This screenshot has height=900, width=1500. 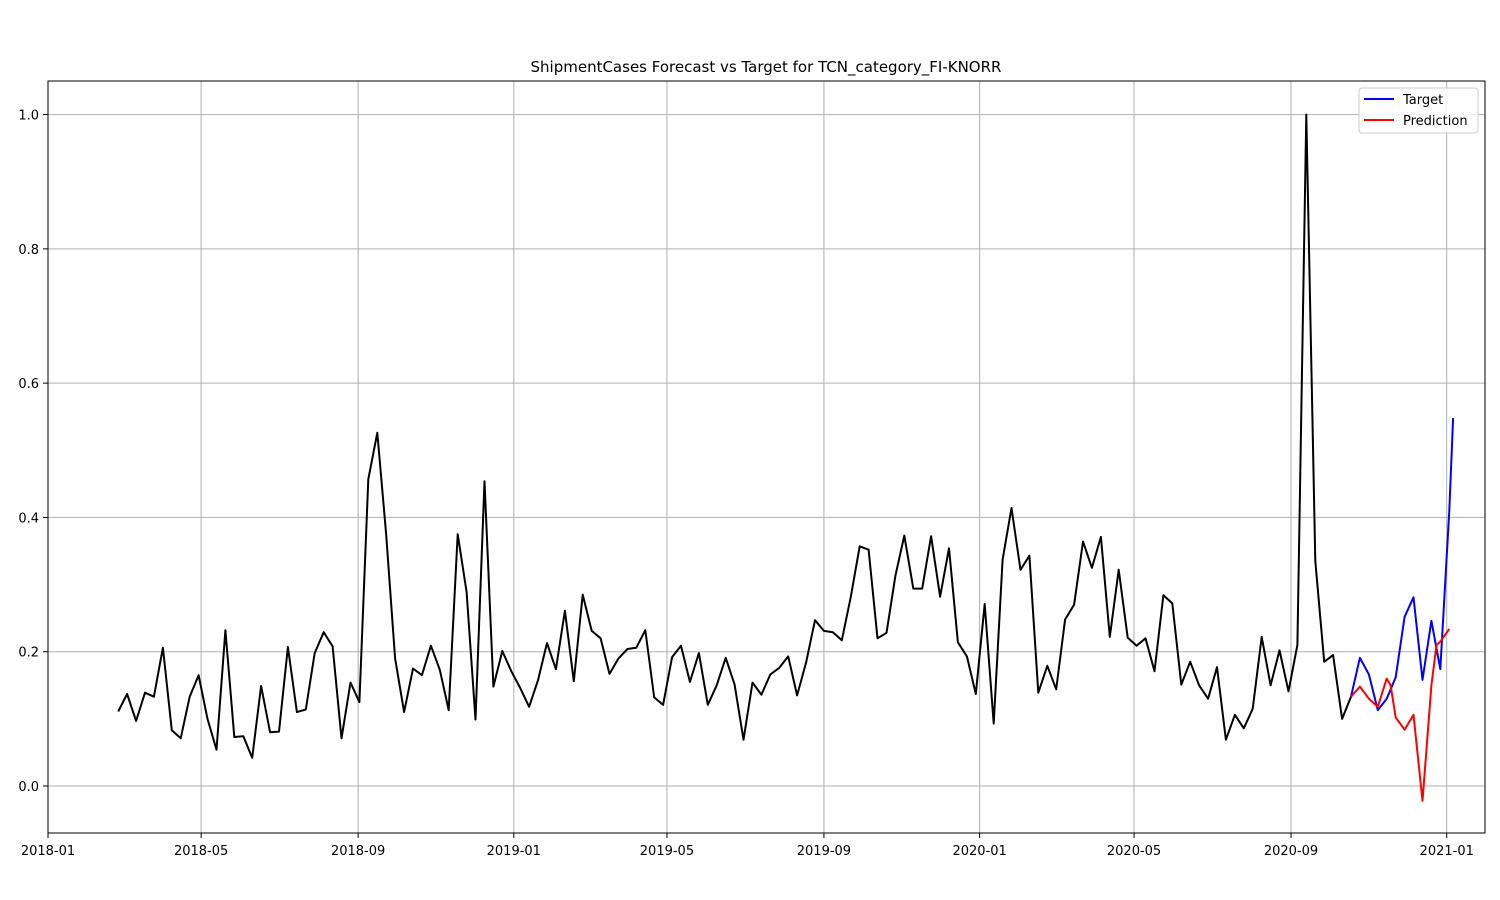 I want to click on legend-label-prediction: Prediction, so click(x=1435, y=121).